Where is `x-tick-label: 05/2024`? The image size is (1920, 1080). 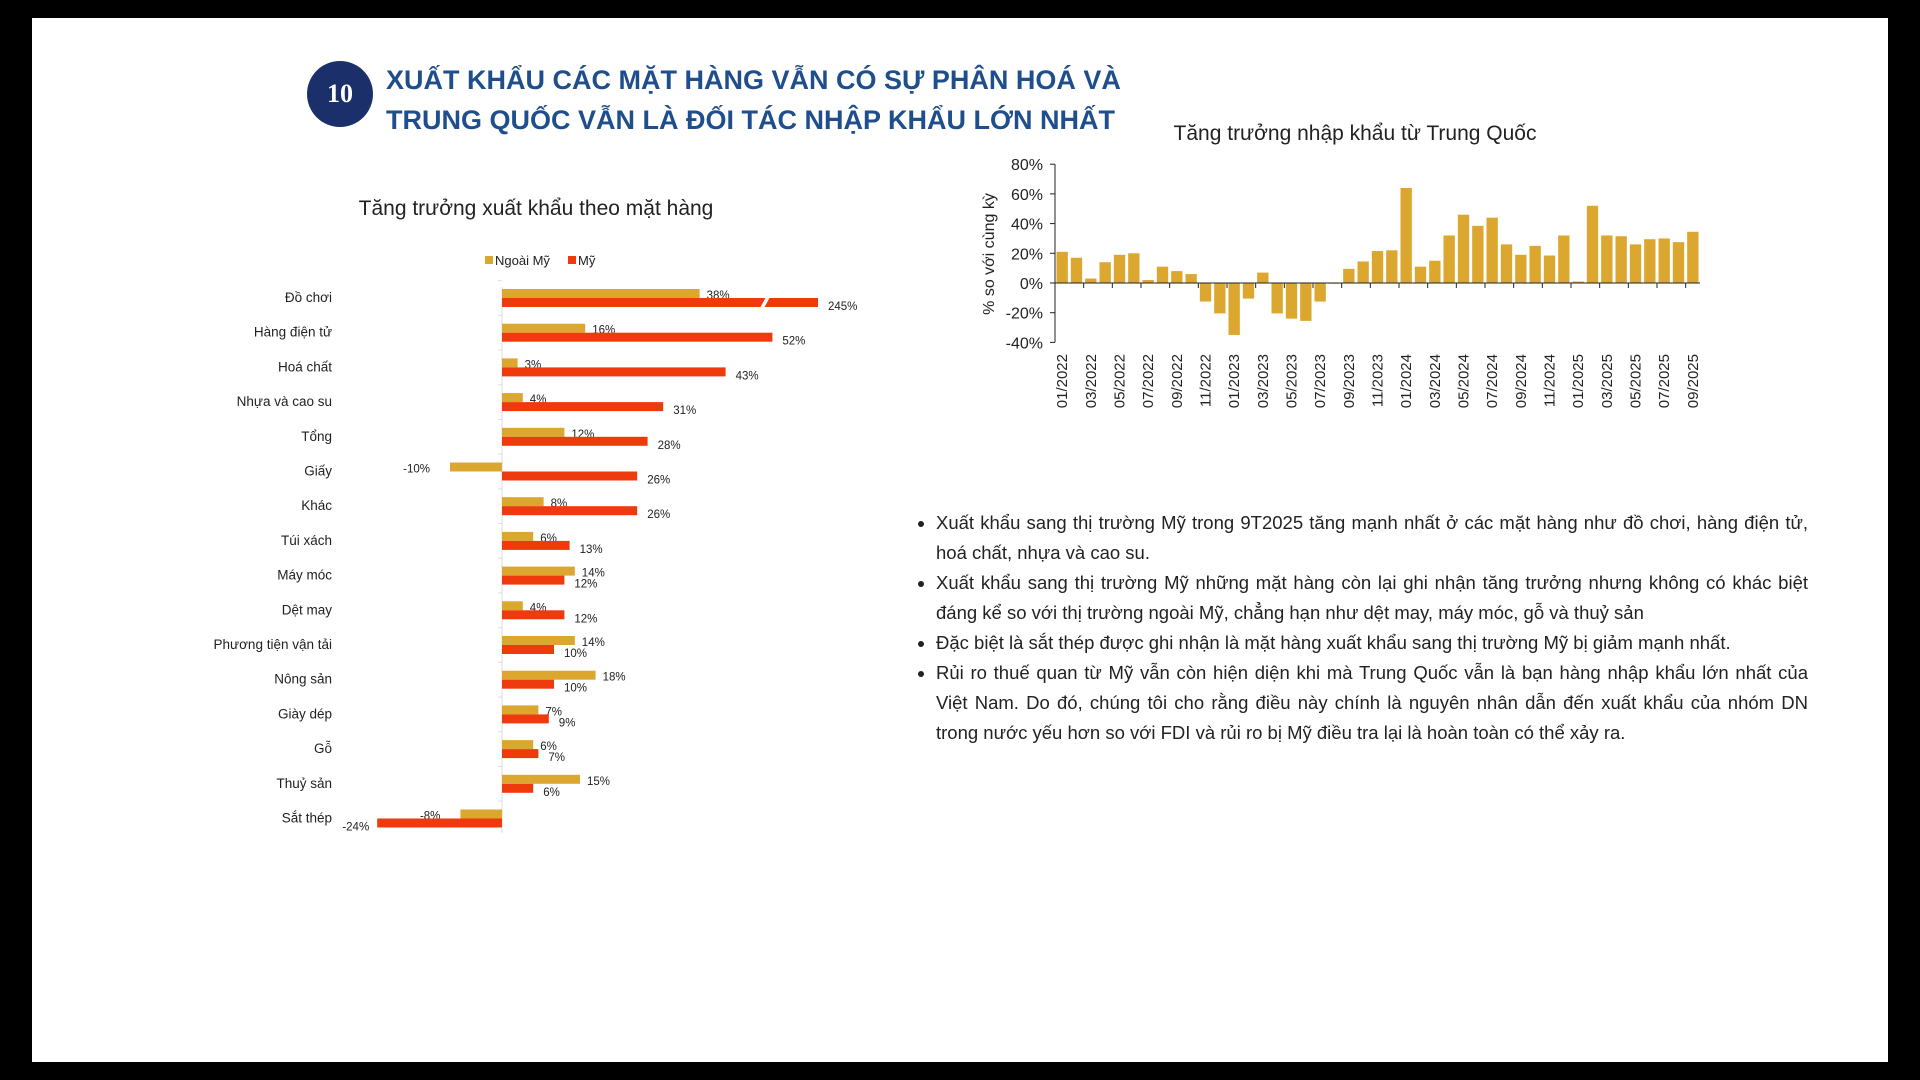 x-tick-label: 05/2024 is located at coordinates (1464, 381).